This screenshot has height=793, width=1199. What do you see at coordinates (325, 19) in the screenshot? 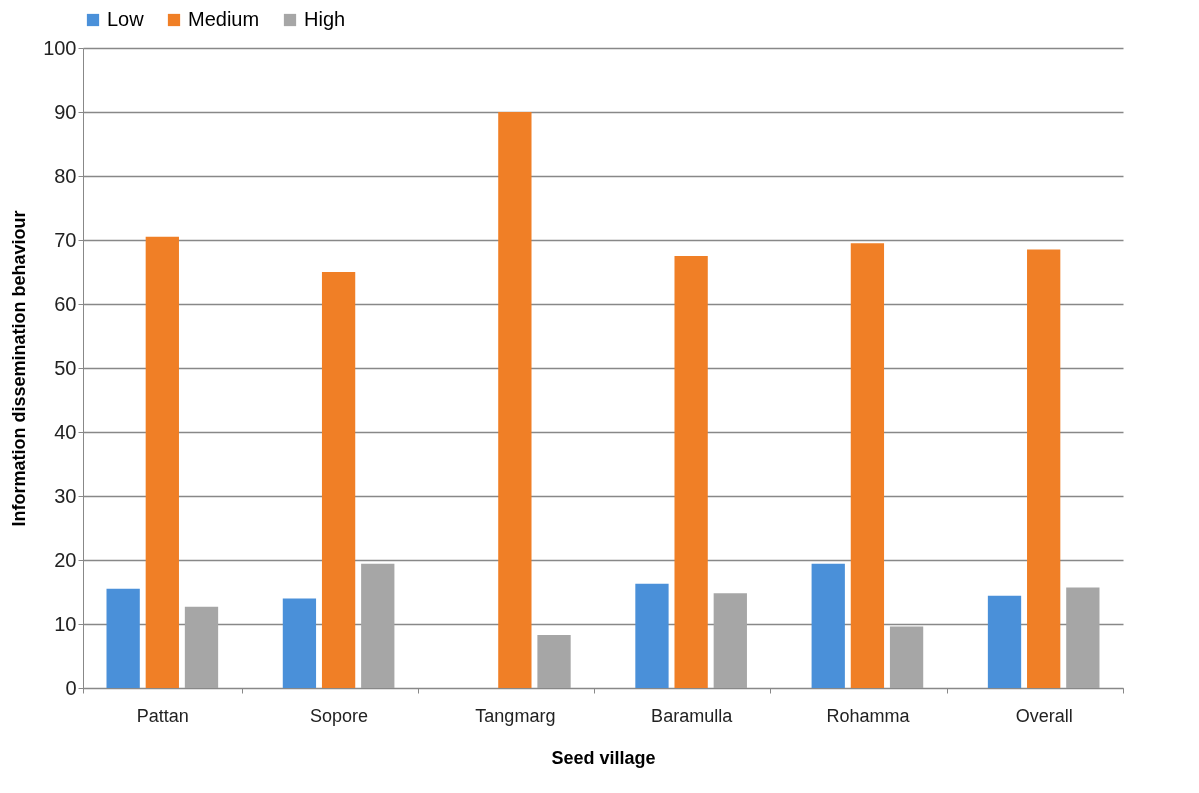
I see `legend-label: High` at bounding box center [325, 19].